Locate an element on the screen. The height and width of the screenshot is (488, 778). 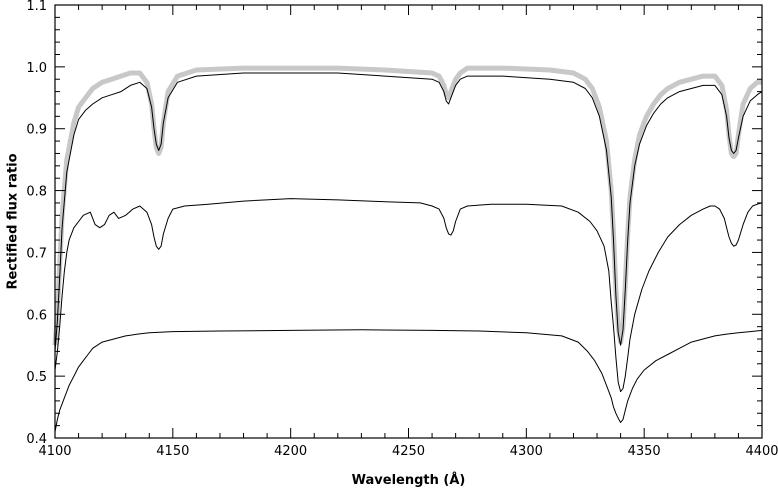
y-tick-label: 0.5 is located at coordinates (36, 377).